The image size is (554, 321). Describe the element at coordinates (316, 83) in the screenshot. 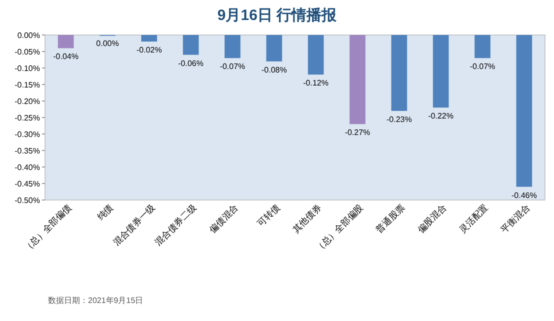

I see `data-label: -0.12%` at that location.